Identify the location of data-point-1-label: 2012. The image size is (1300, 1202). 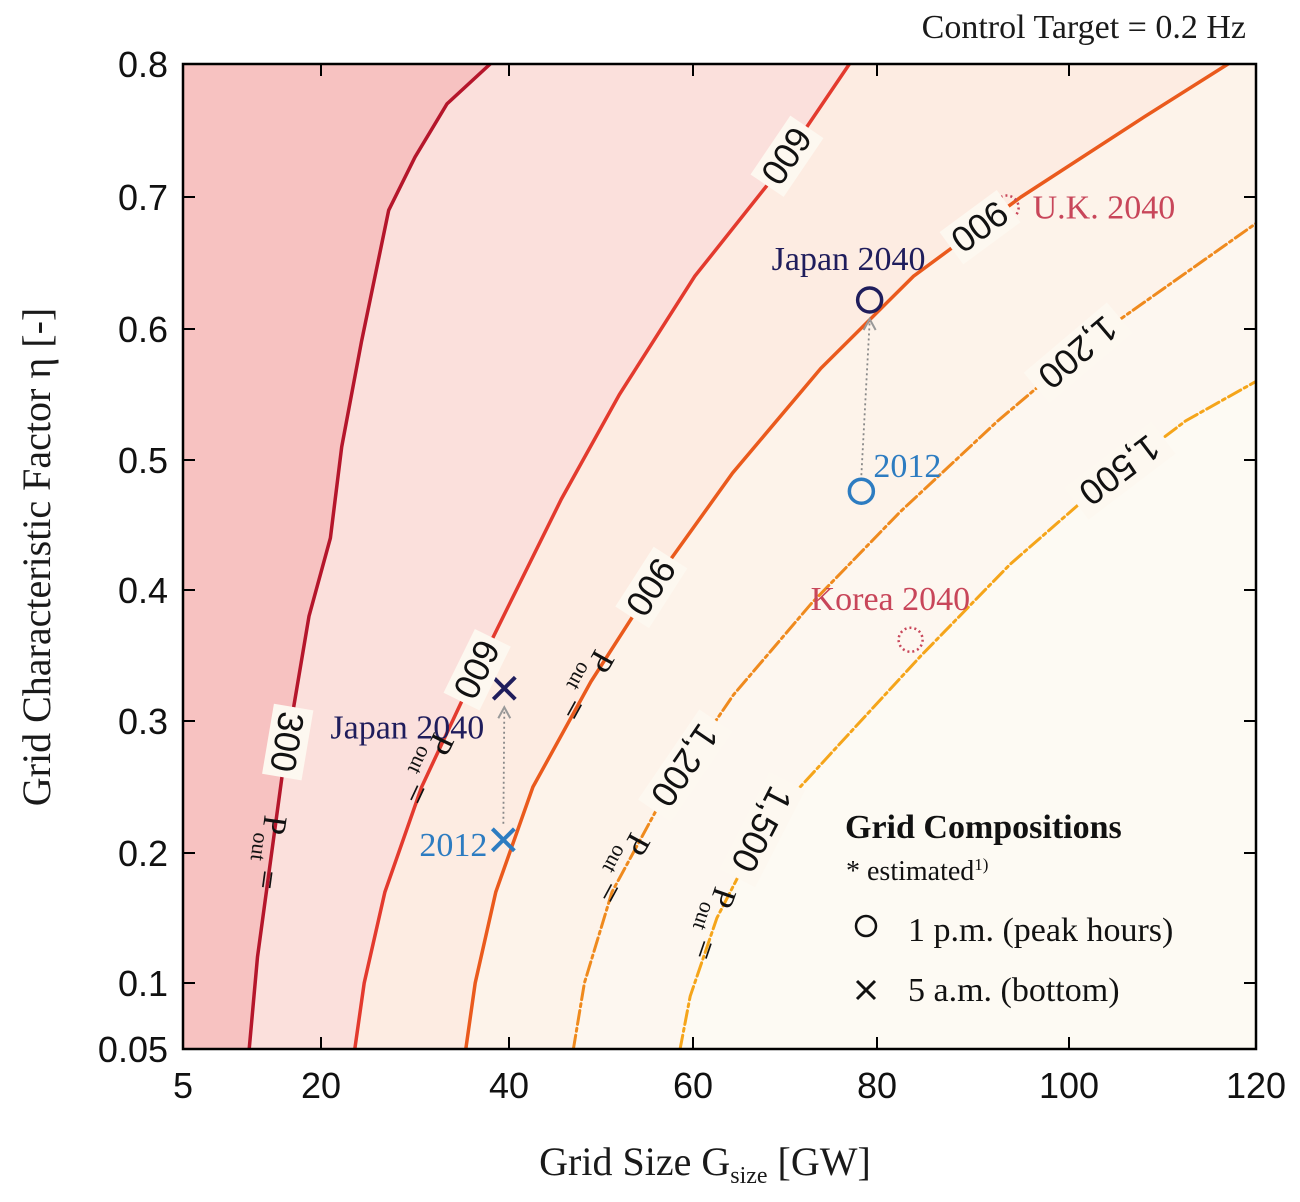
(907, 466).